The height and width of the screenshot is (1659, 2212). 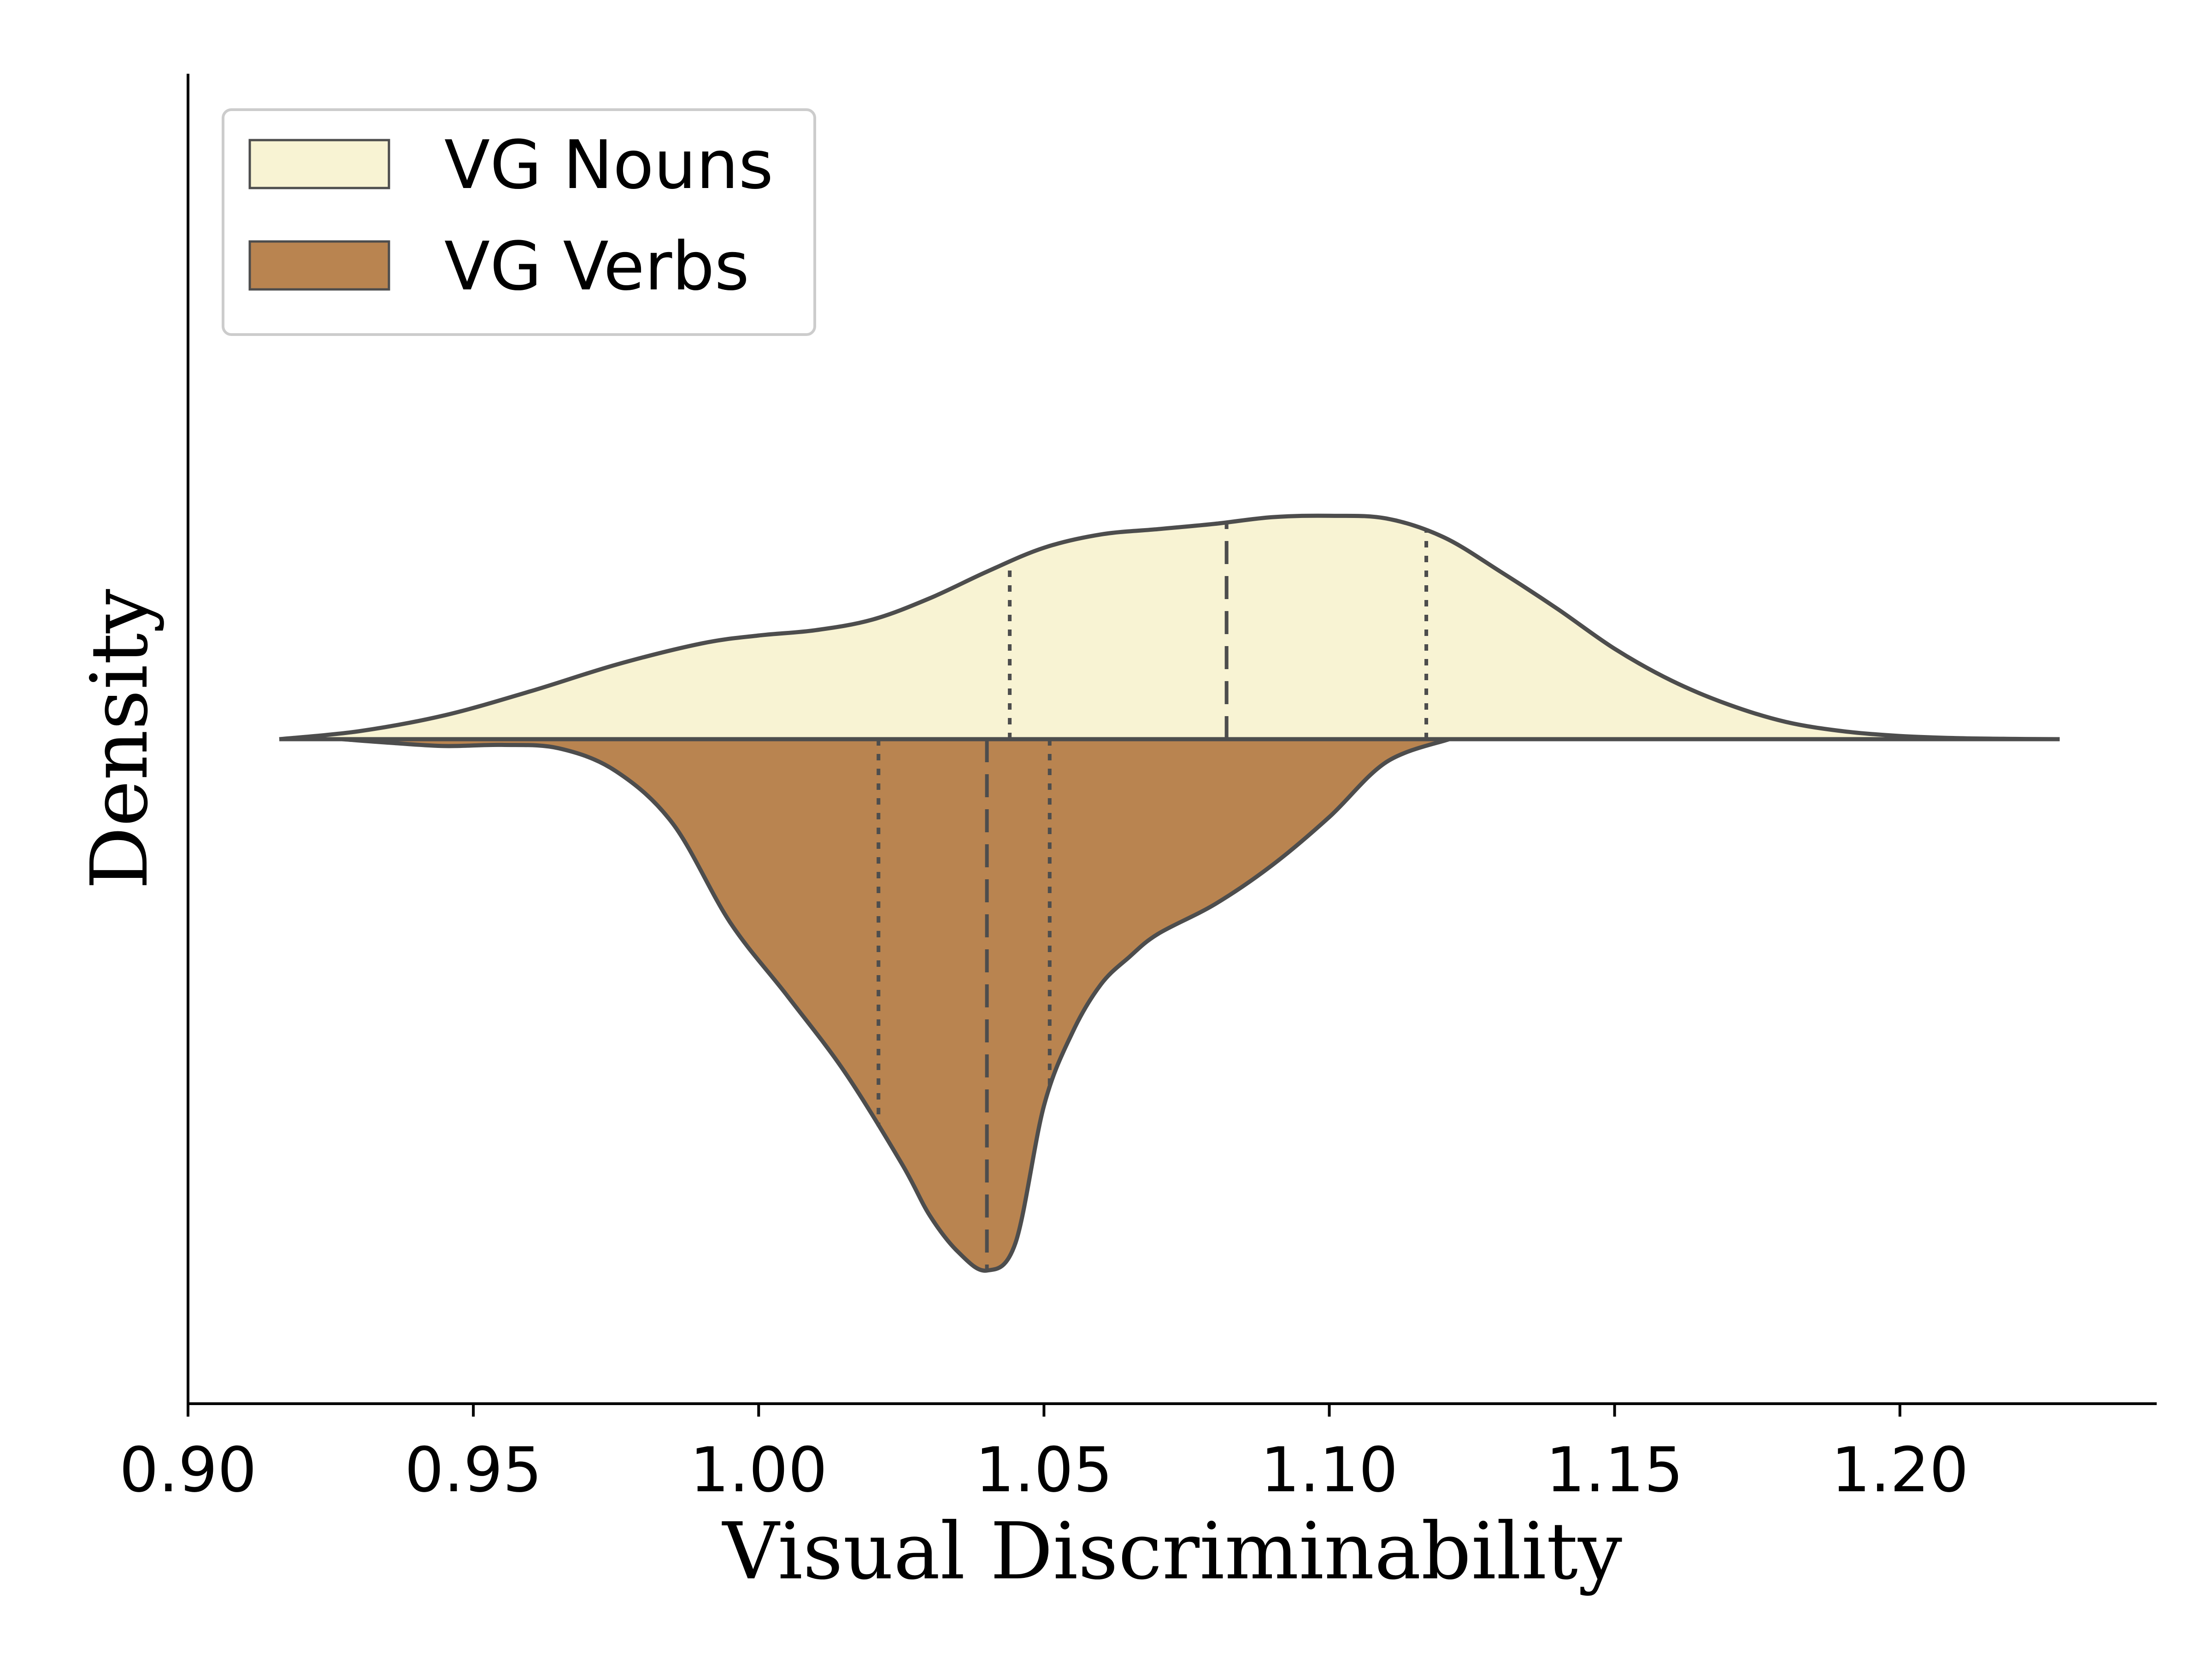 What do you see at coordinates (519, 222) in the screenshot?
I see `legend: VG Nouns VG Verbs` at bounding box center [519, 222].